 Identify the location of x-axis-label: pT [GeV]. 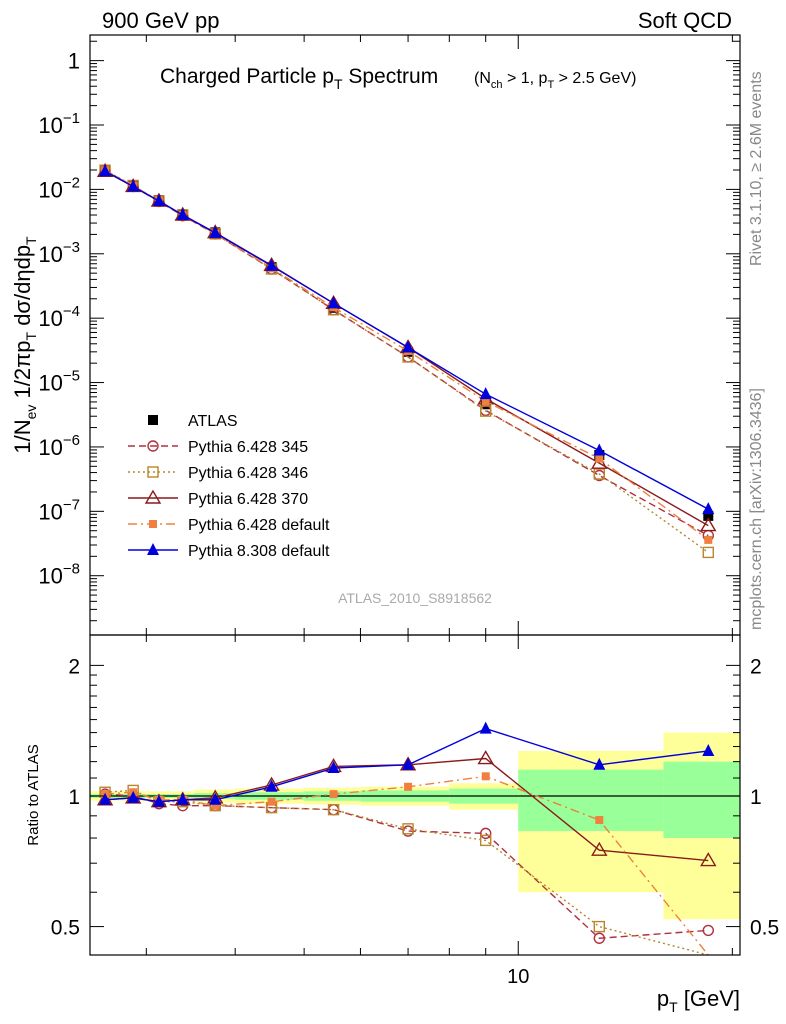
(698, 1000).